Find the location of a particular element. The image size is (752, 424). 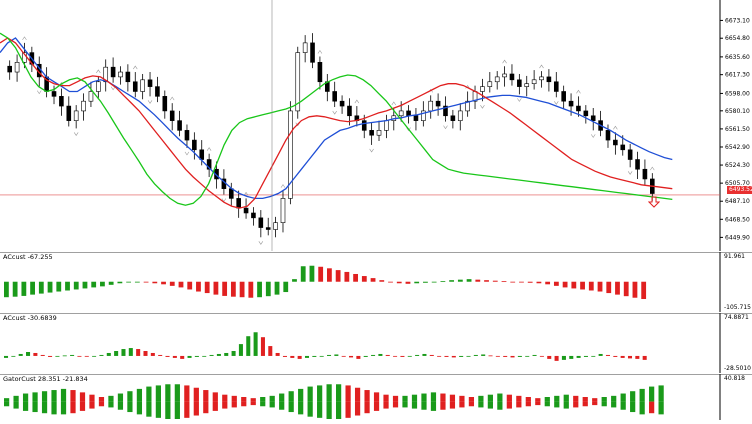

gator-histogram is located at coordinates (376, 396).